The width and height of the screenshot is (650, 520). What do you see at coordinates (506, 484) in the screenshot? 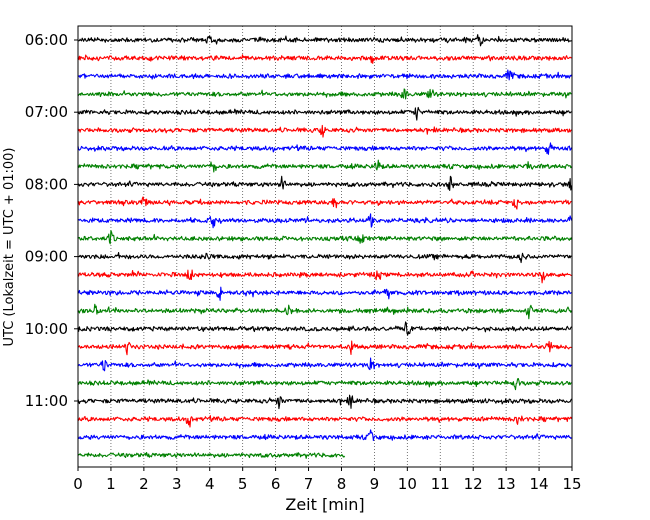
I see `x-tick-label: 13` at bounding box center [506, 484].